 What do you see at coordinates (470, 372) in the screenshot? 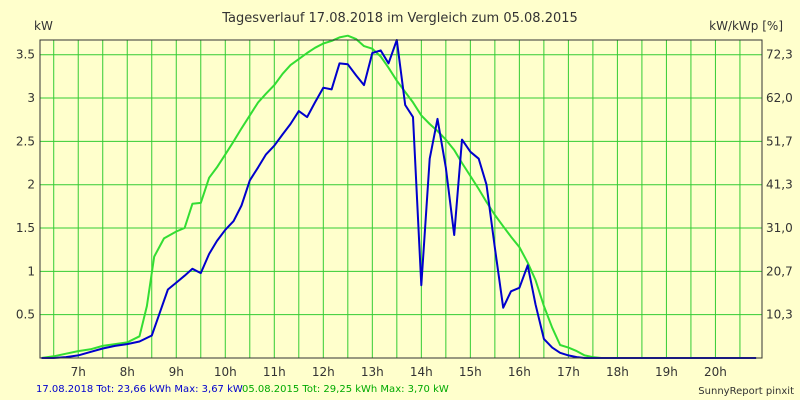
I see `x-tick-label: 15h` at bounding box center [470, 372].